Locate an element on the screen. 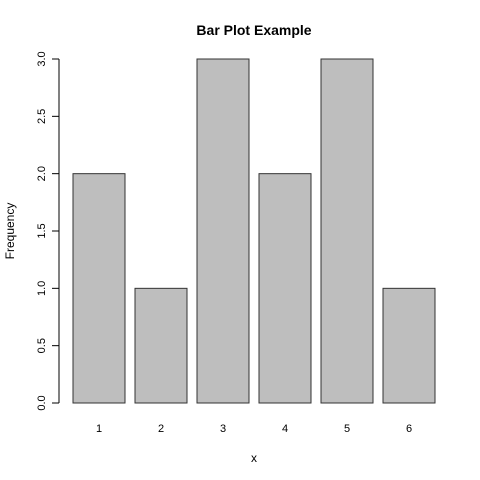  y-axis-label: Frequency is located at coordinates (10, 231).